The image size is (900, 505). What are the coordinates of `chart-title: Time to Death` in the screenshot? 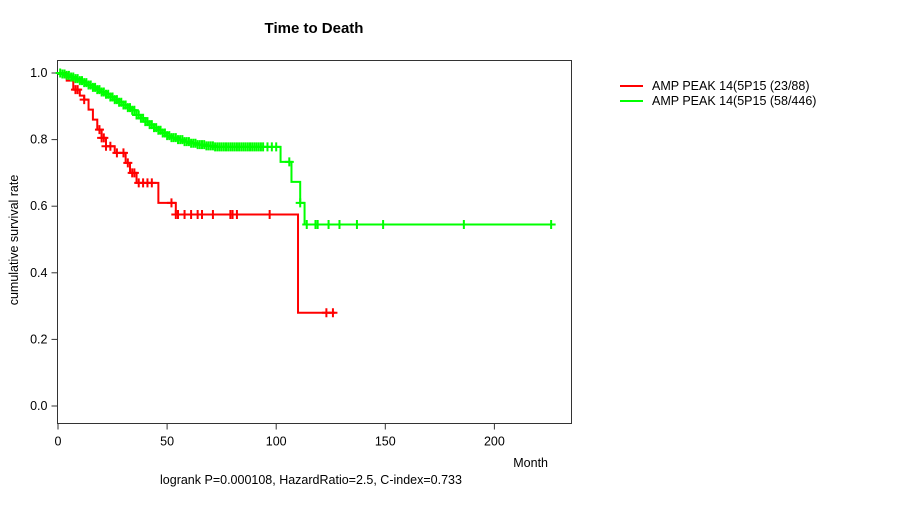 It's located at (314, 28).